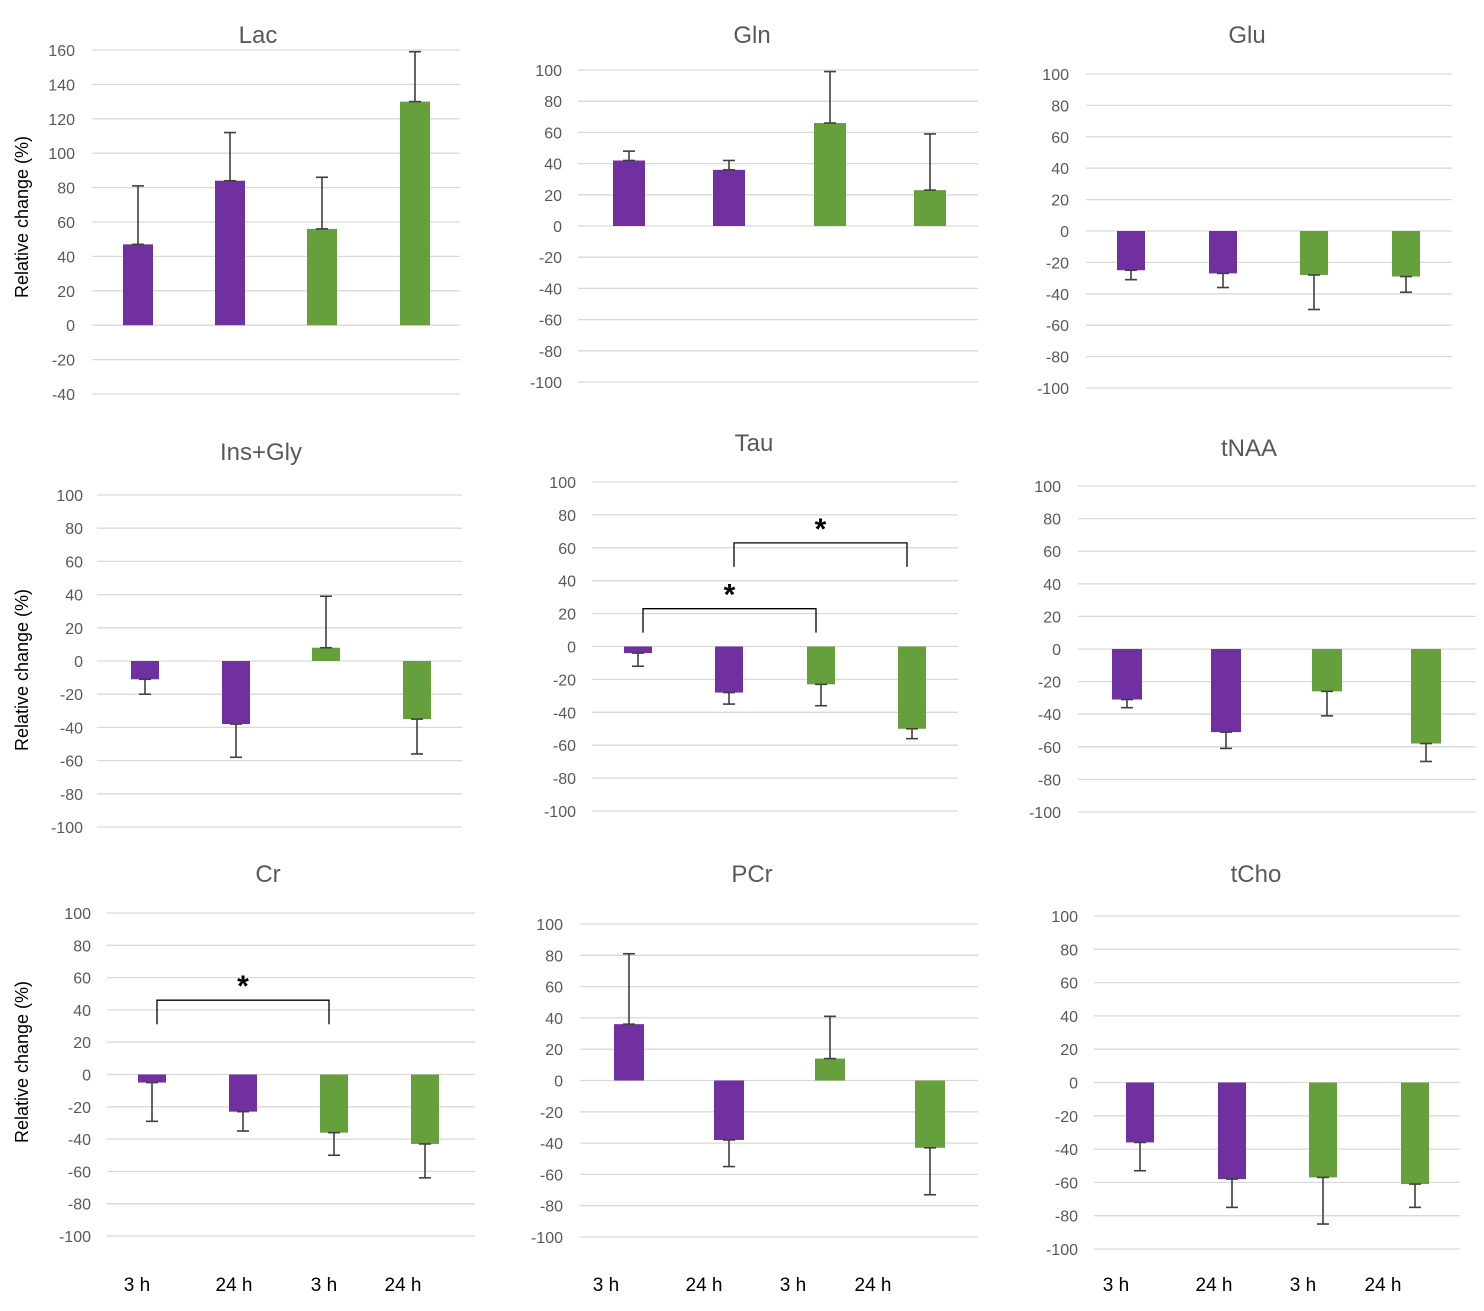  Describe the element at coordinates (258, 35) in the screenshot. I see `panel-title: Lac` at that location.